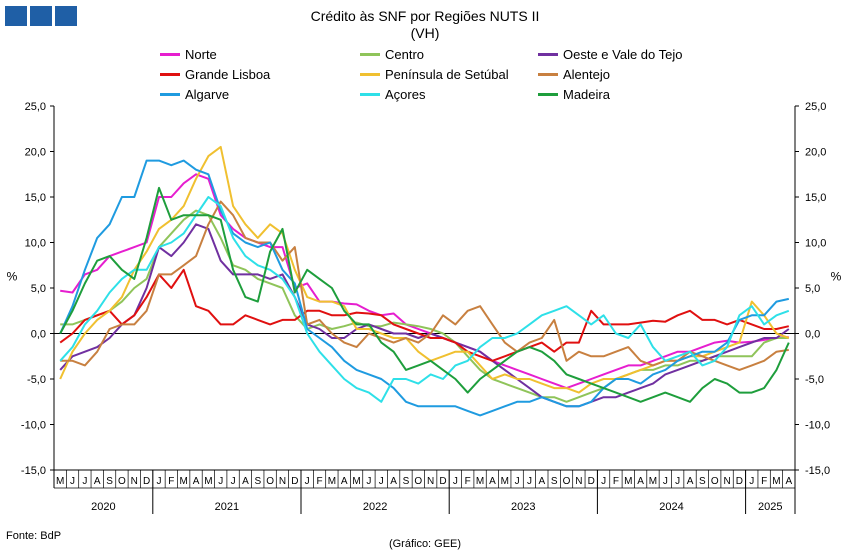 The width and height of the screenshot is (850, 559). What do you see at coordinates (812, 289) in the screenshot?
I see `y-tick-label-right: 5,0` at bounding box center [812, 289].